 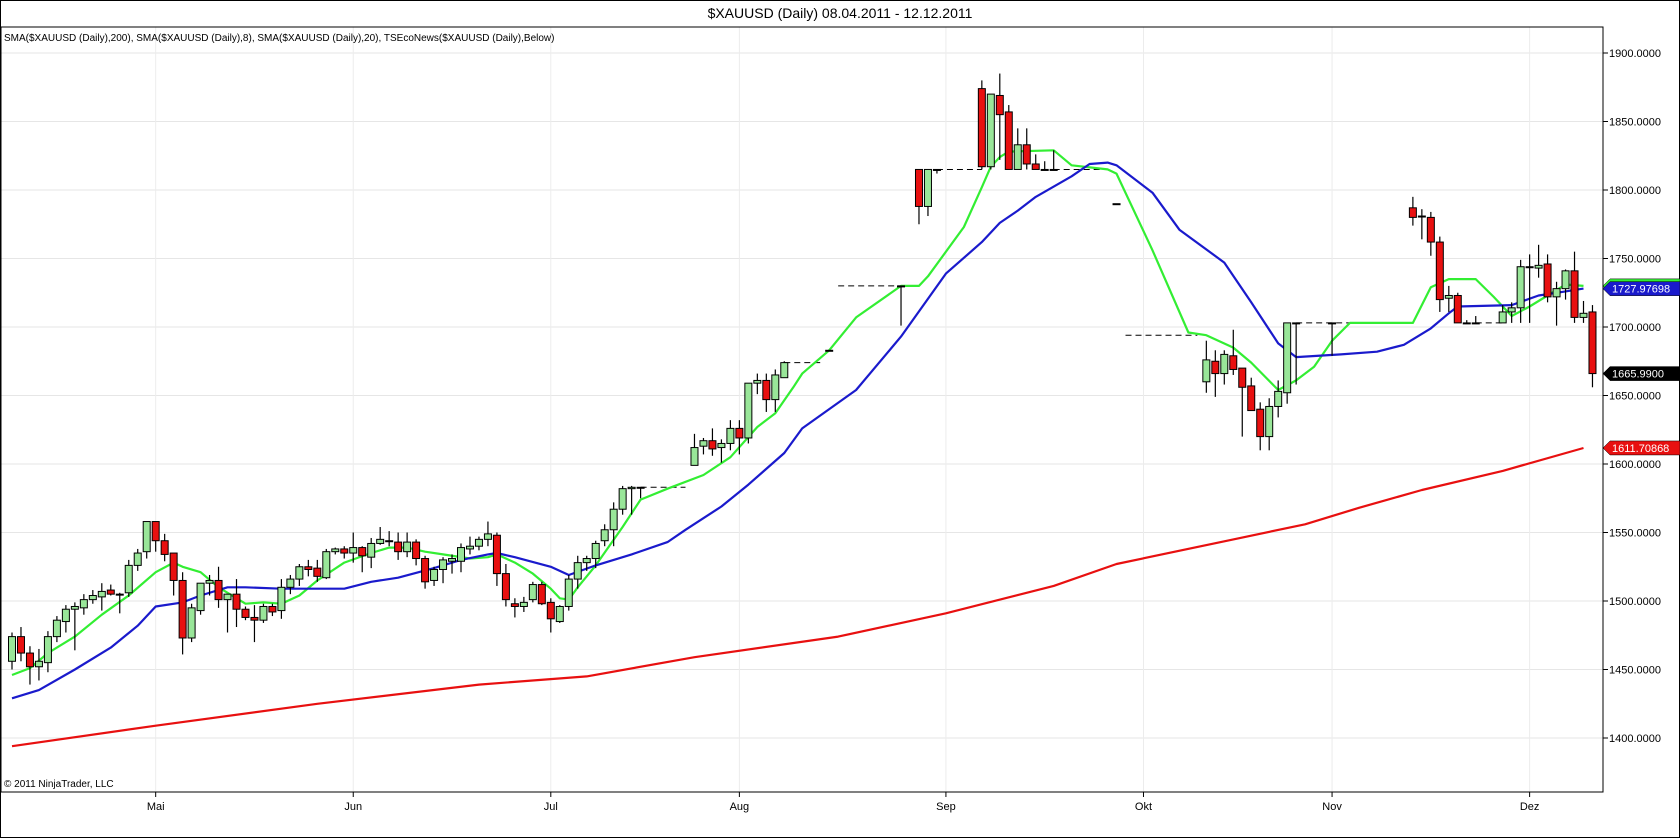 I want to click on sma20-price-label: 1727.97698, so click(x=1641, y=290).